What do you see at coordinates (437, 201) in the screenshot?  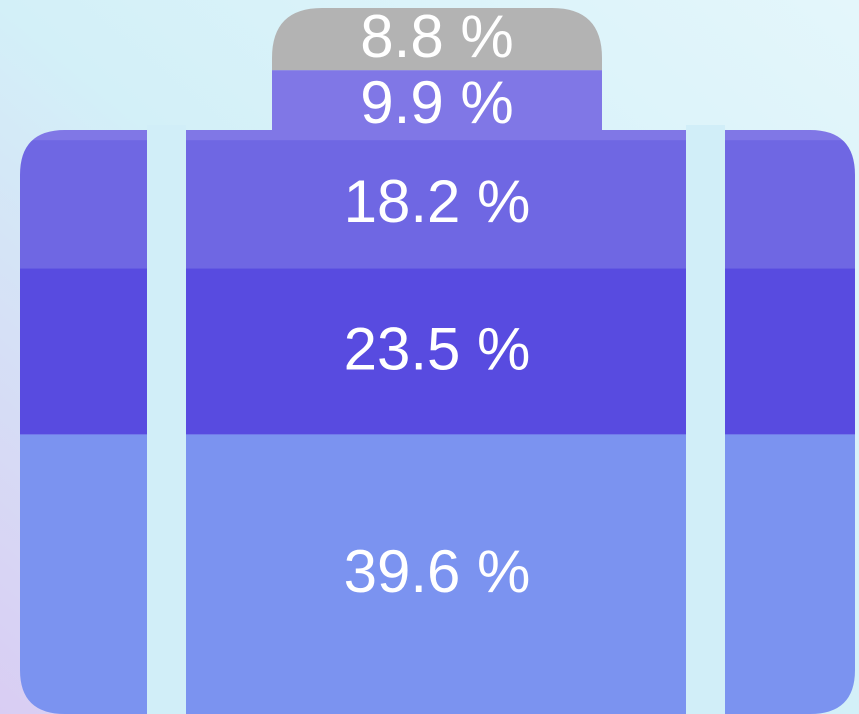 I see `value-label: 18.2 %` at bounding box center [437, 201].